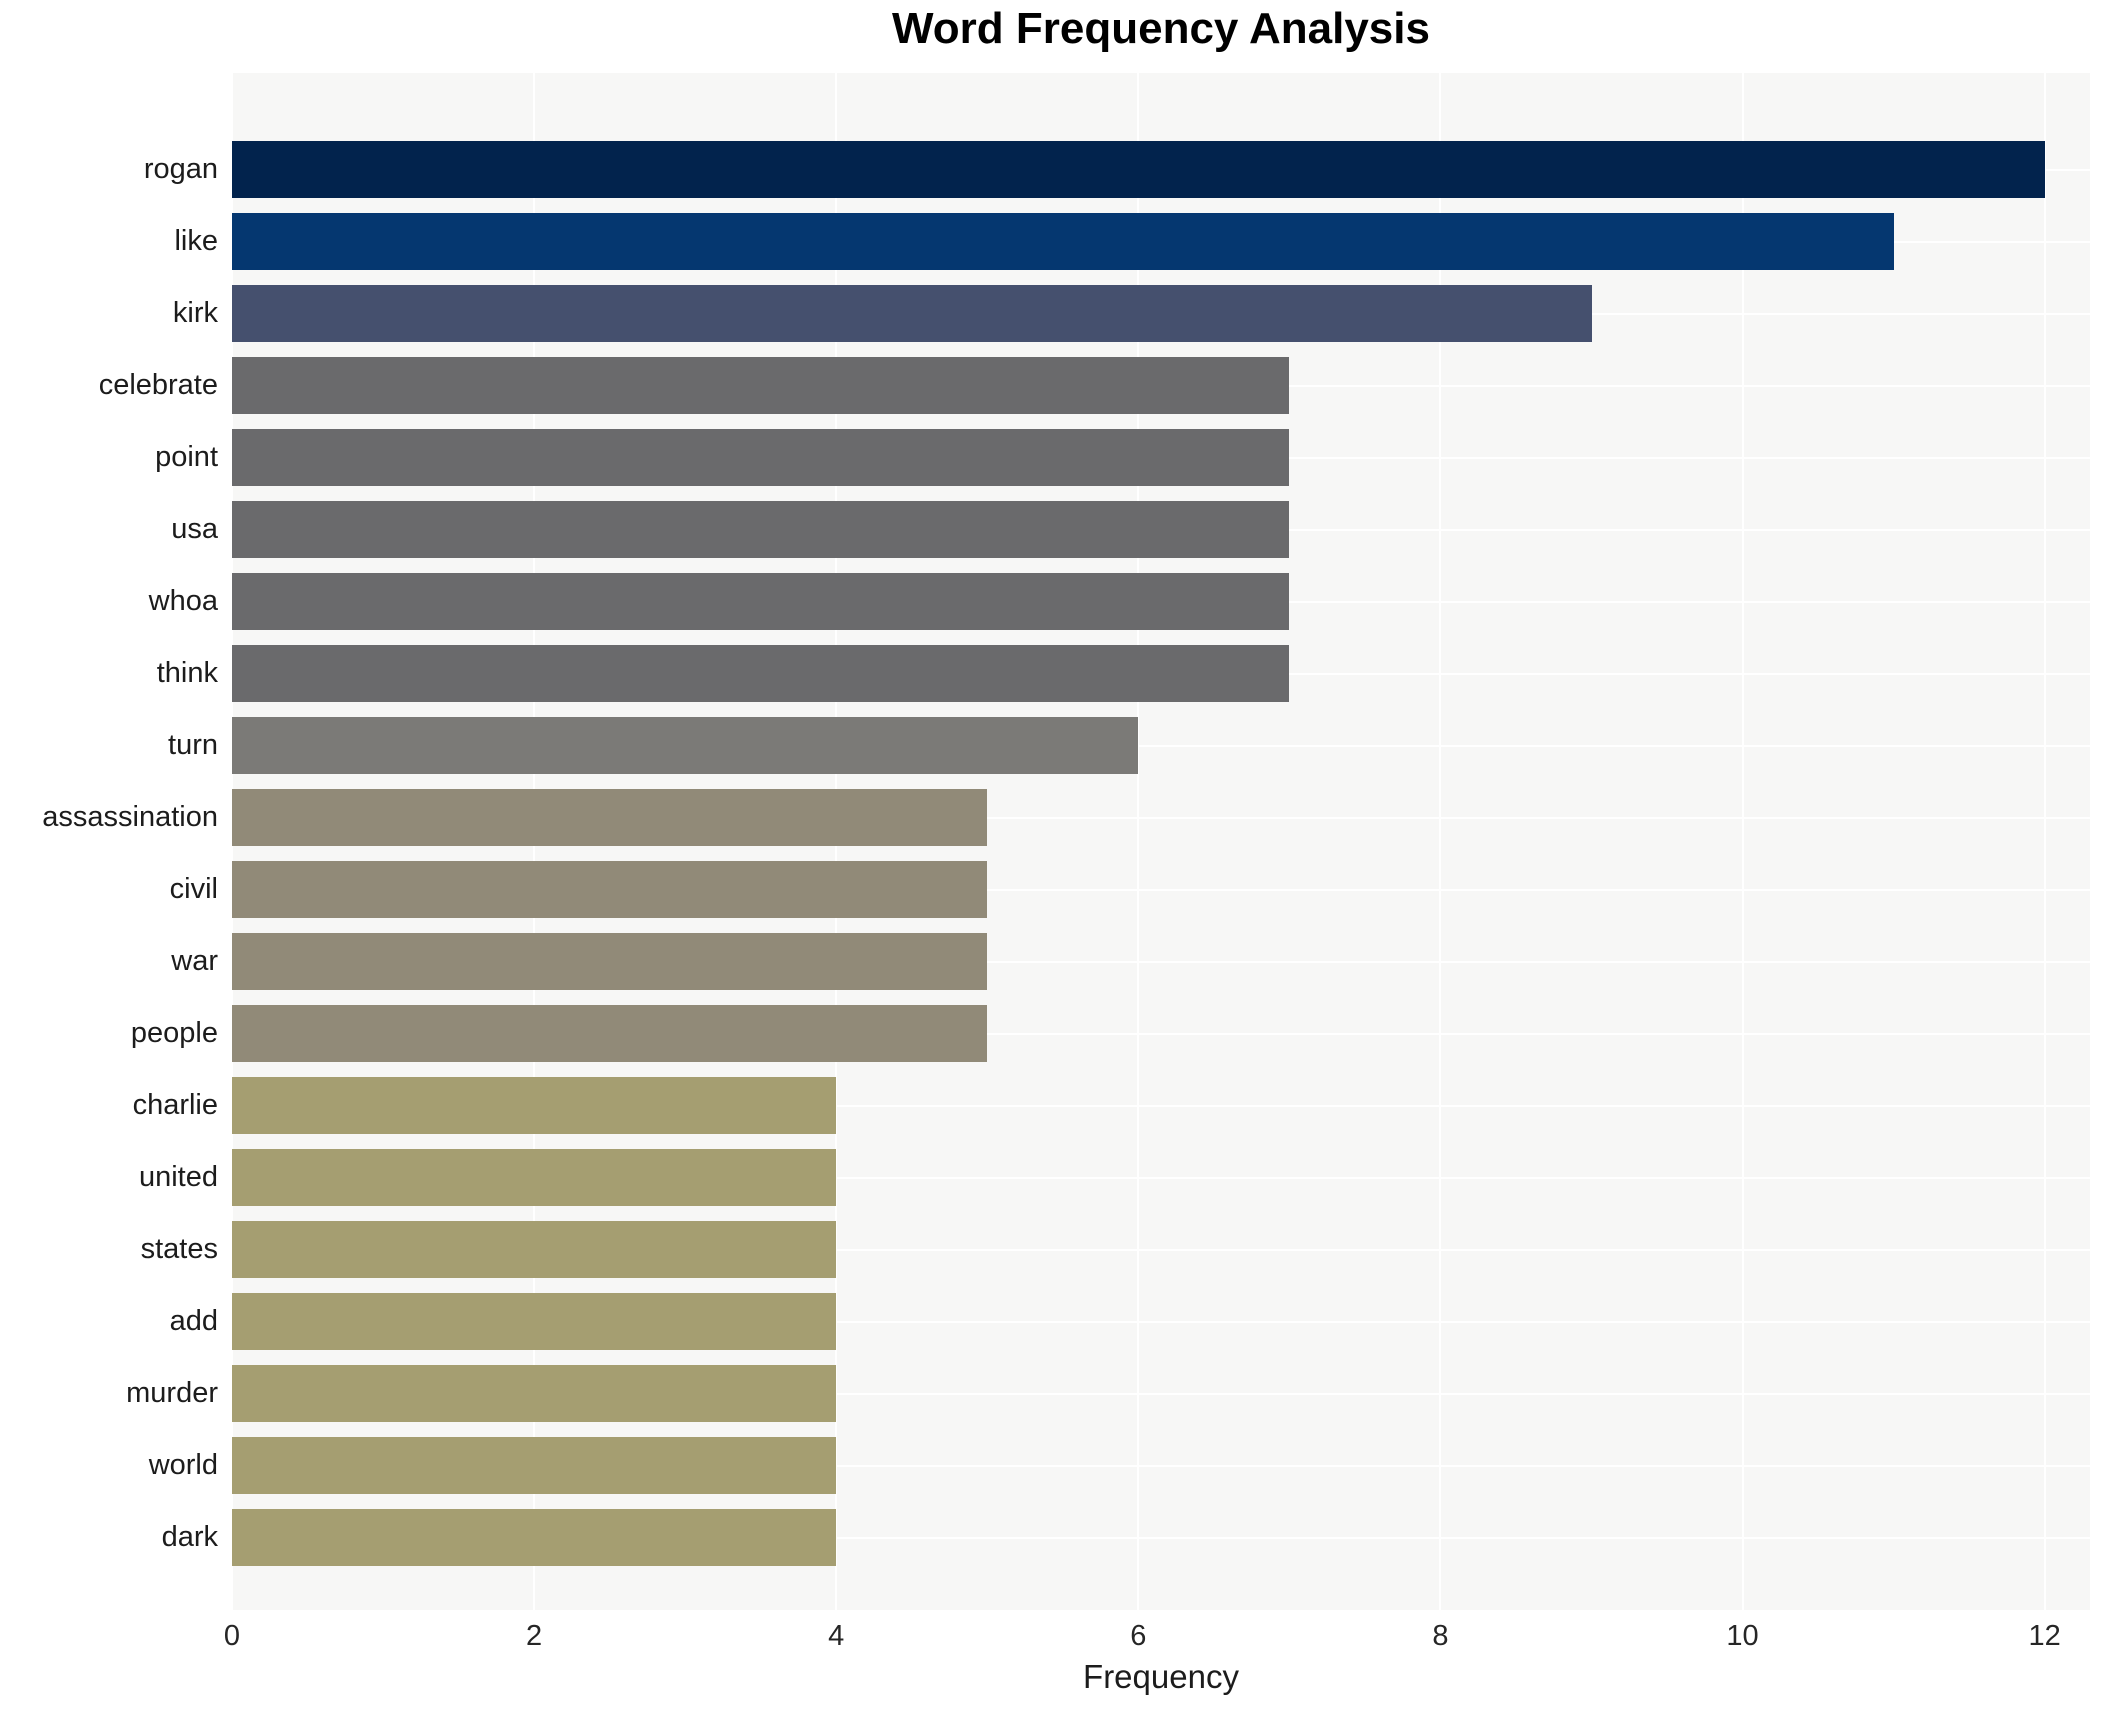 The image size is (2111, 1710). What do you see at coordinates (1440, 1636) in the screenshot?
I see `x-tick-label-8: 8` at bounding box center [1440, 1636].